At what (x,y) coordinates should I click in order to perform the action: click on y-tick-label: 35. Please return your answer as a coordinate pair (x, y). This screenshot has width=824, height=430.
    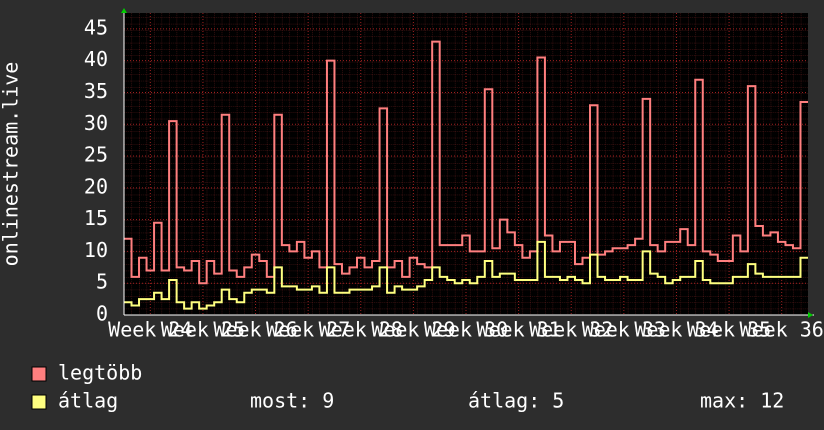
    Looking at the image, I should click on (96, 91).